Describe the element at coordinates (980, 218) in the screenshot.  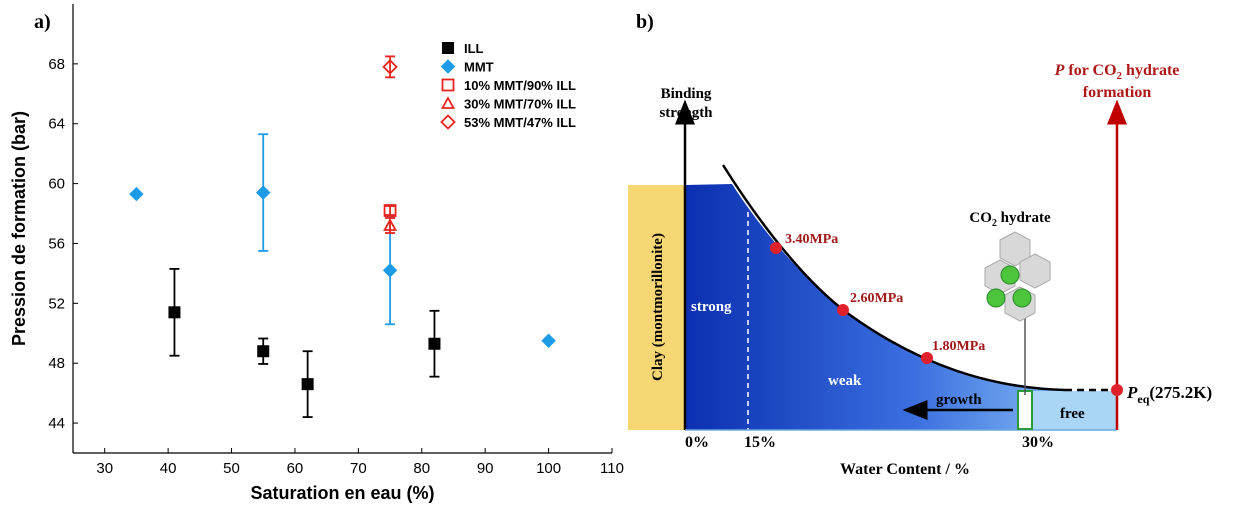
I see `text: CO` at that location.